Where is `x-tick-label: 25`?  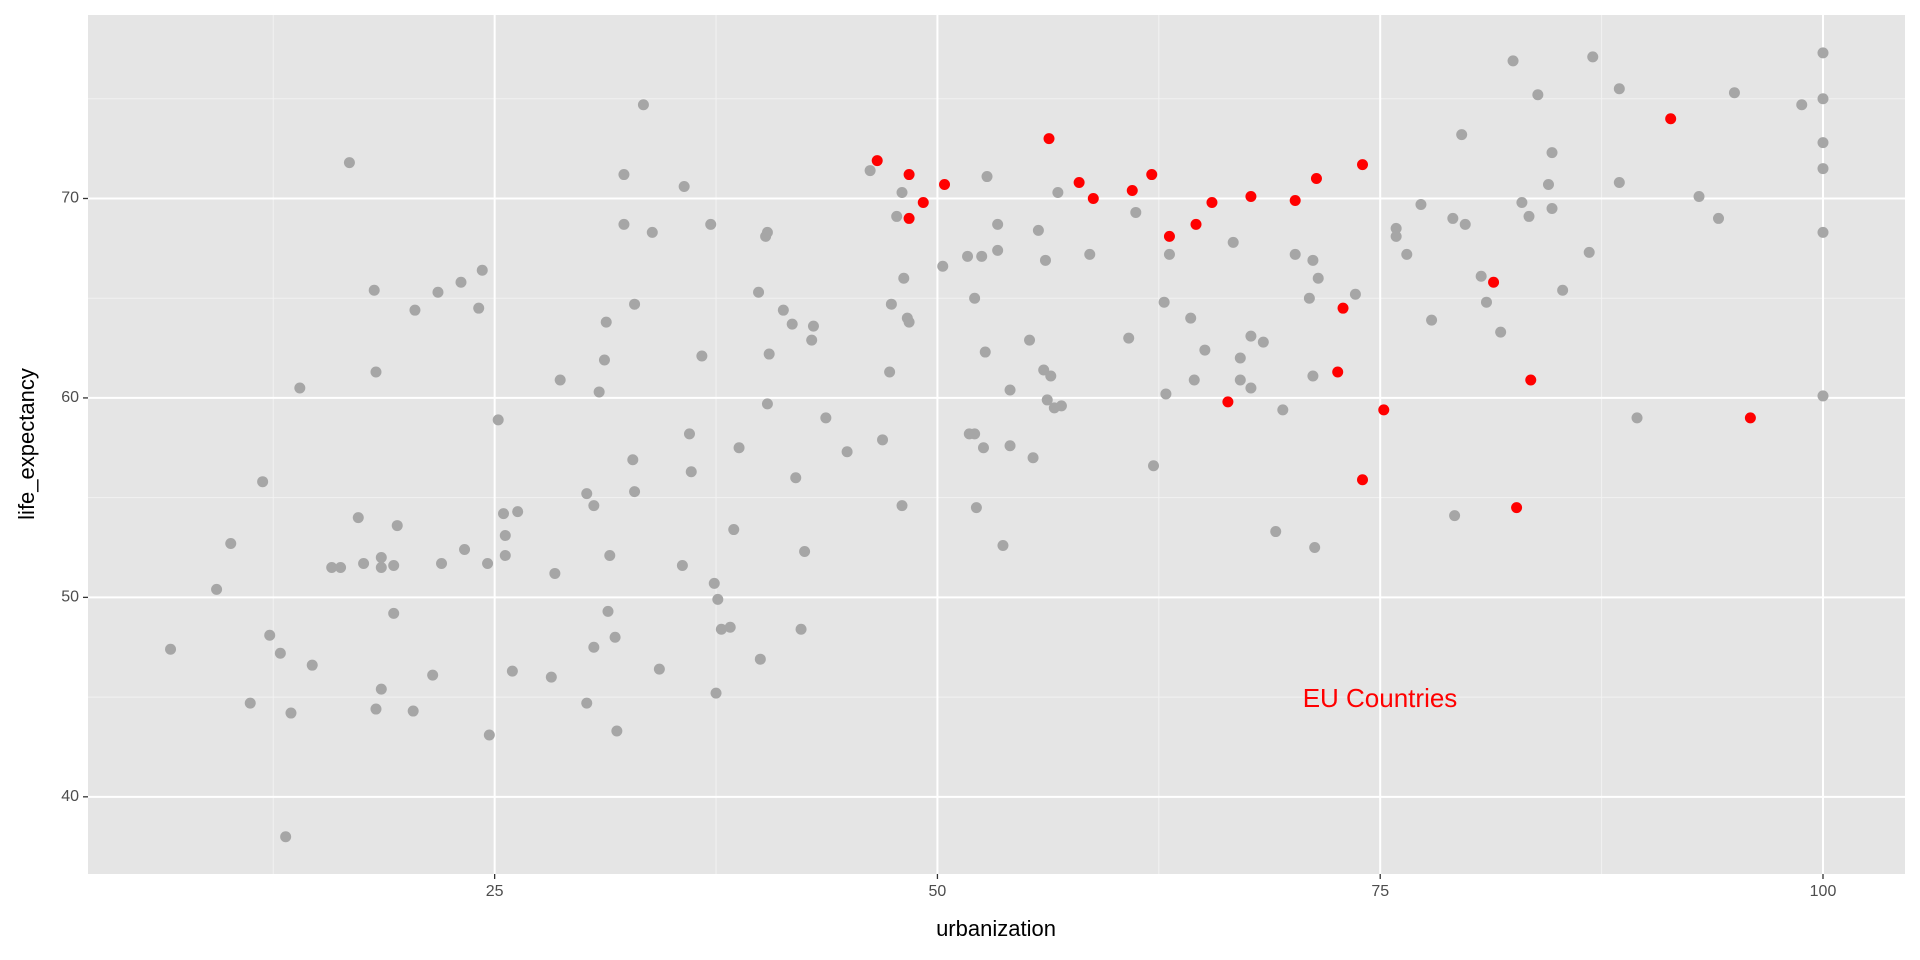 x-tick-label: 25 is located at coordinates (495, 891).